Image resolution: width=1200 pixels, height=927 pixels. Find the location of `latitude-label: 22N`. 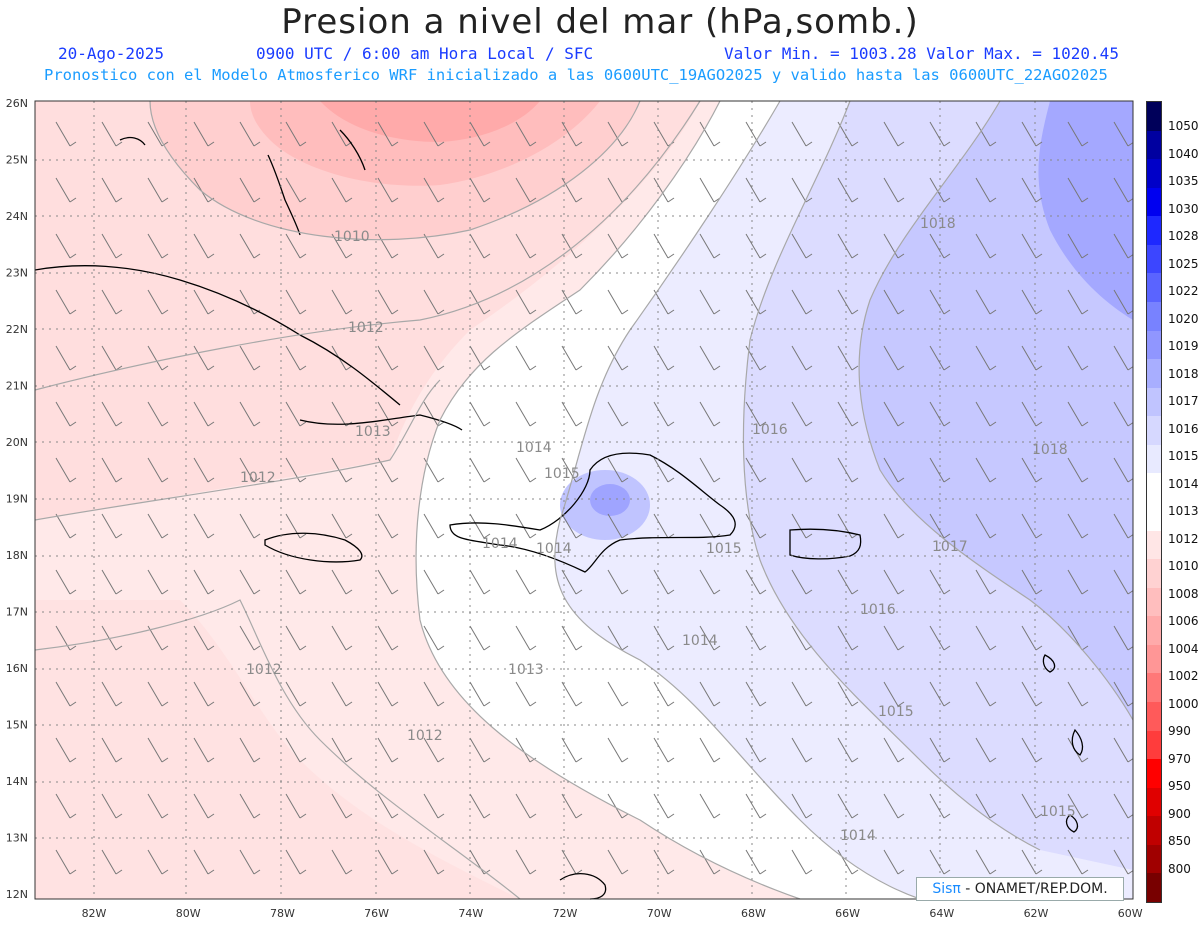

latitude-label: 22N is located at coordinates (17, 329).